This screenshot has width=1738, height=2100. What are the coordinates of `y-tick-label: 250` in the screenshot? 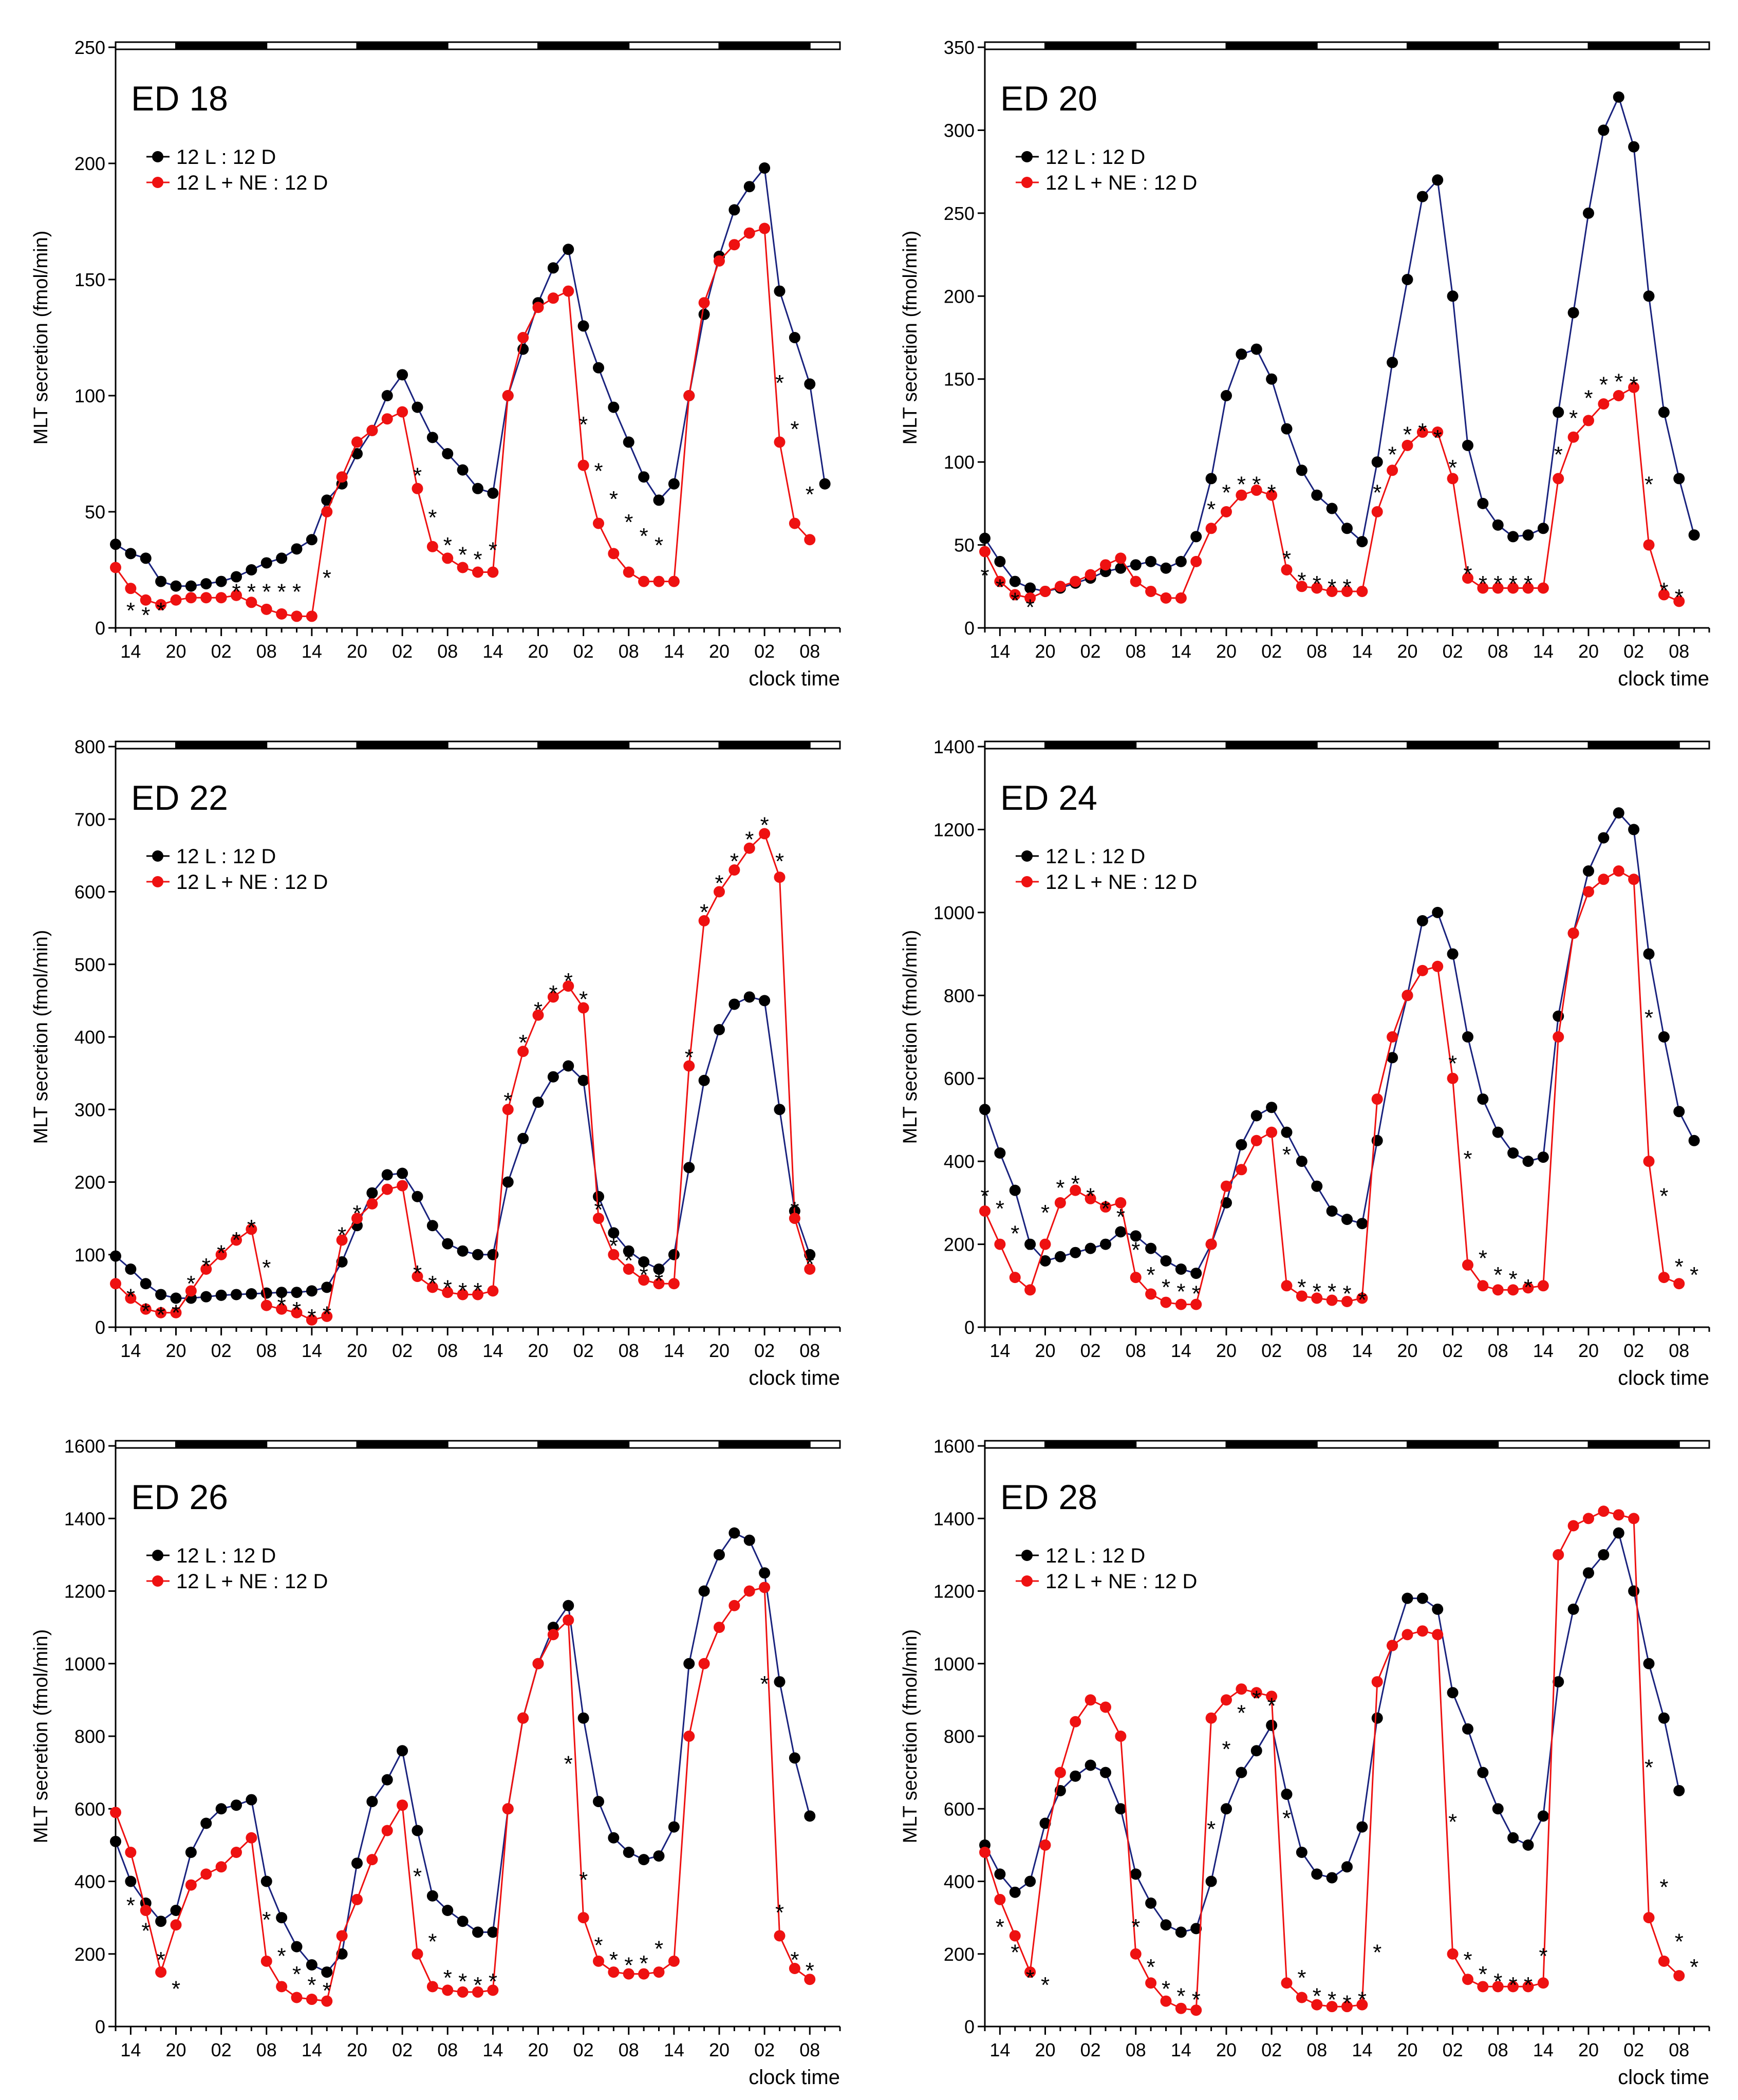 It's located at (89, 47).